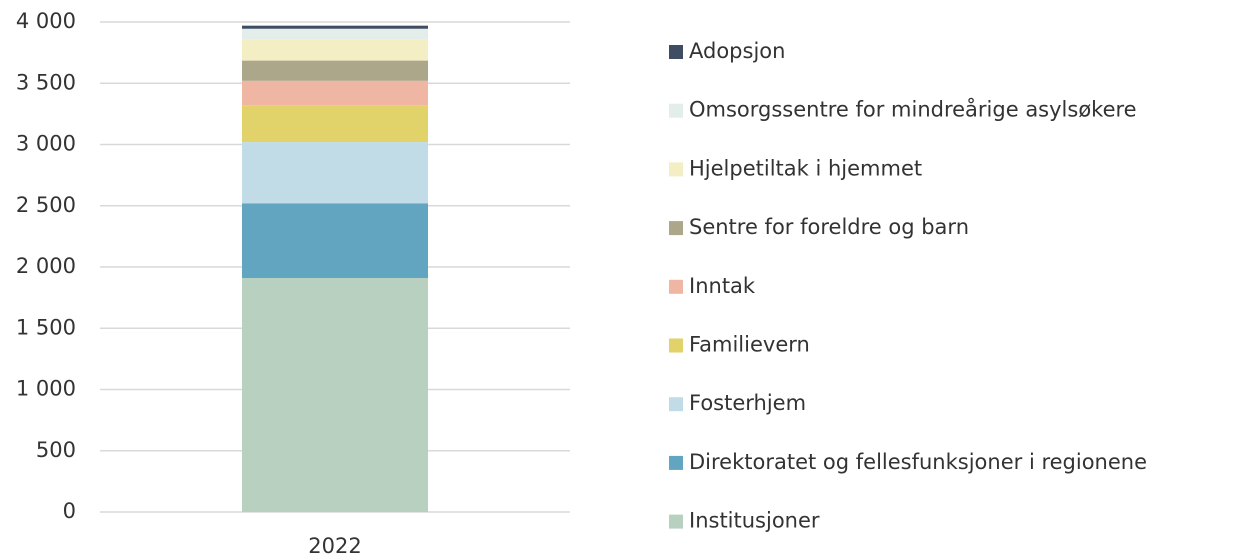 This screenshot has height=558, width=1243. I want to click on y-tick-label: 2 000, so click(46, 266).